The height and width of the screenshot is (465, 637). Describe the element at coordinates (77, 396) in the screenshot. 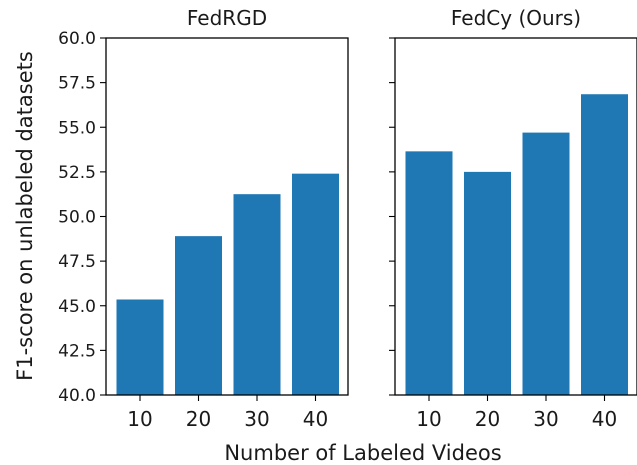

I see `y-tick-label: 40.0` at that location.